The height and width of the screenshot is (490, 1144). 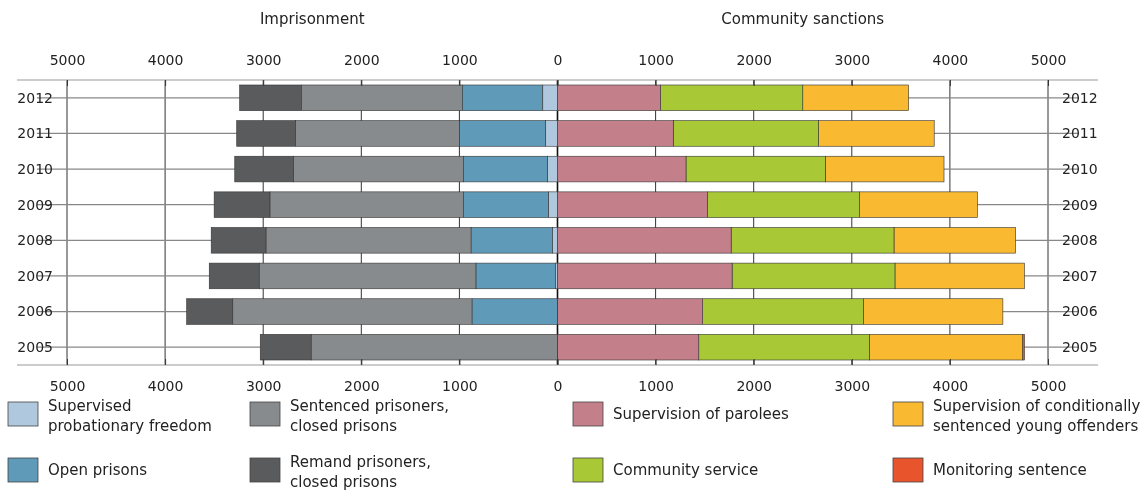 What do you see at coordinates (1080, 97) in the screenshot?
I see `y-tick-label: 2012` at bounding box center [1080, 97].